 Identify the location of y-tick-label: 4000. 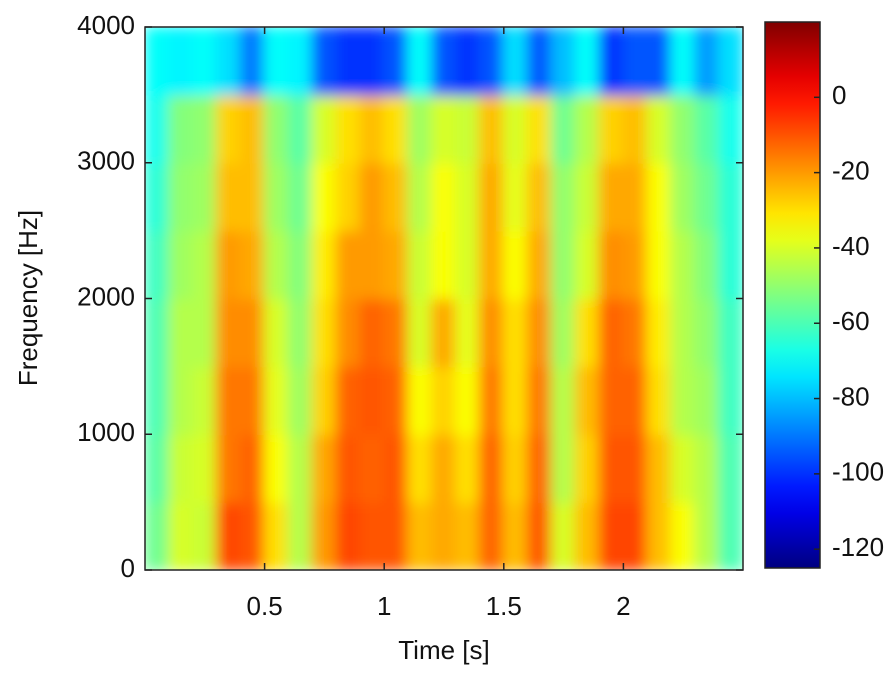
(106, 25).